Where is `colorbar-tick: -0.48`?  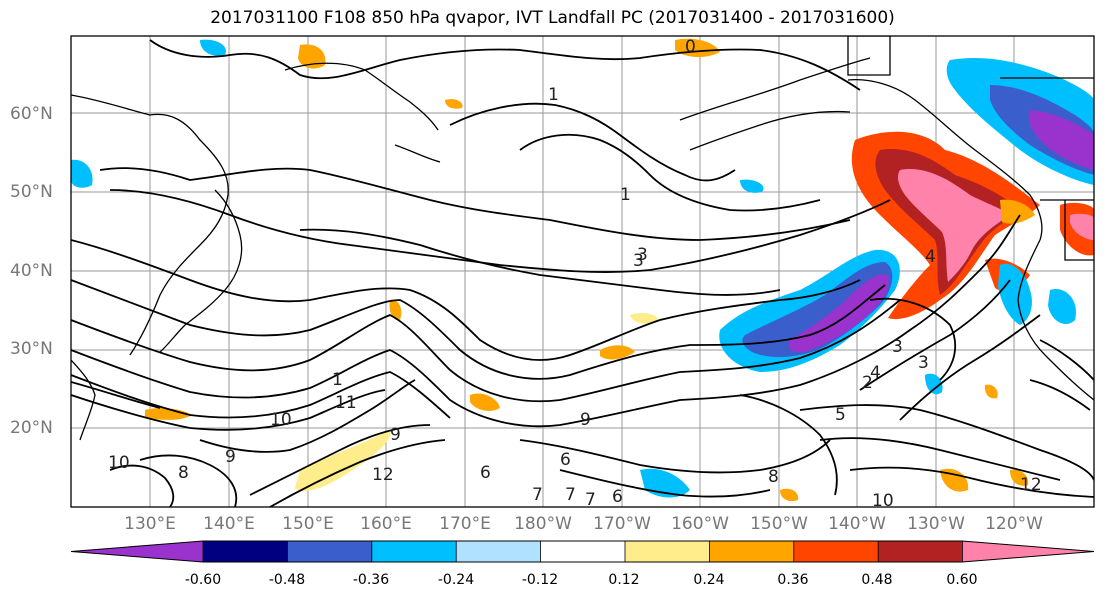 colorbar-tick: -0.48 is located at coordinates (287, 580).